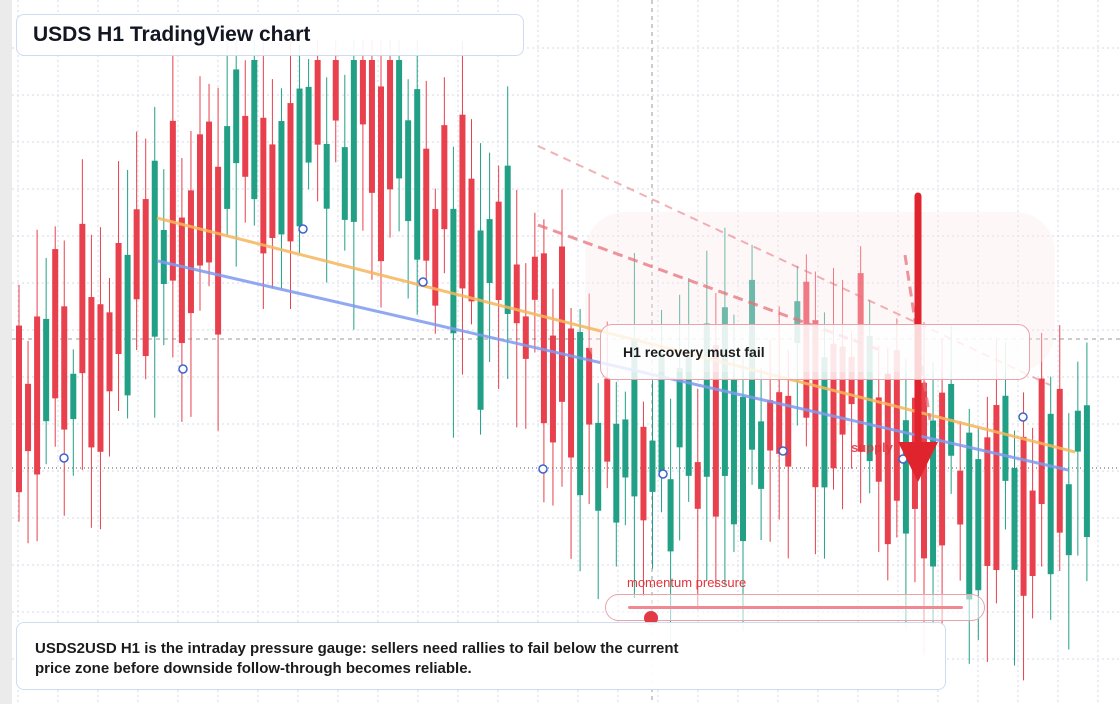 The image size is (1120, 704). I want to click on momentum-label: momentum pressure, so click(687, 582).